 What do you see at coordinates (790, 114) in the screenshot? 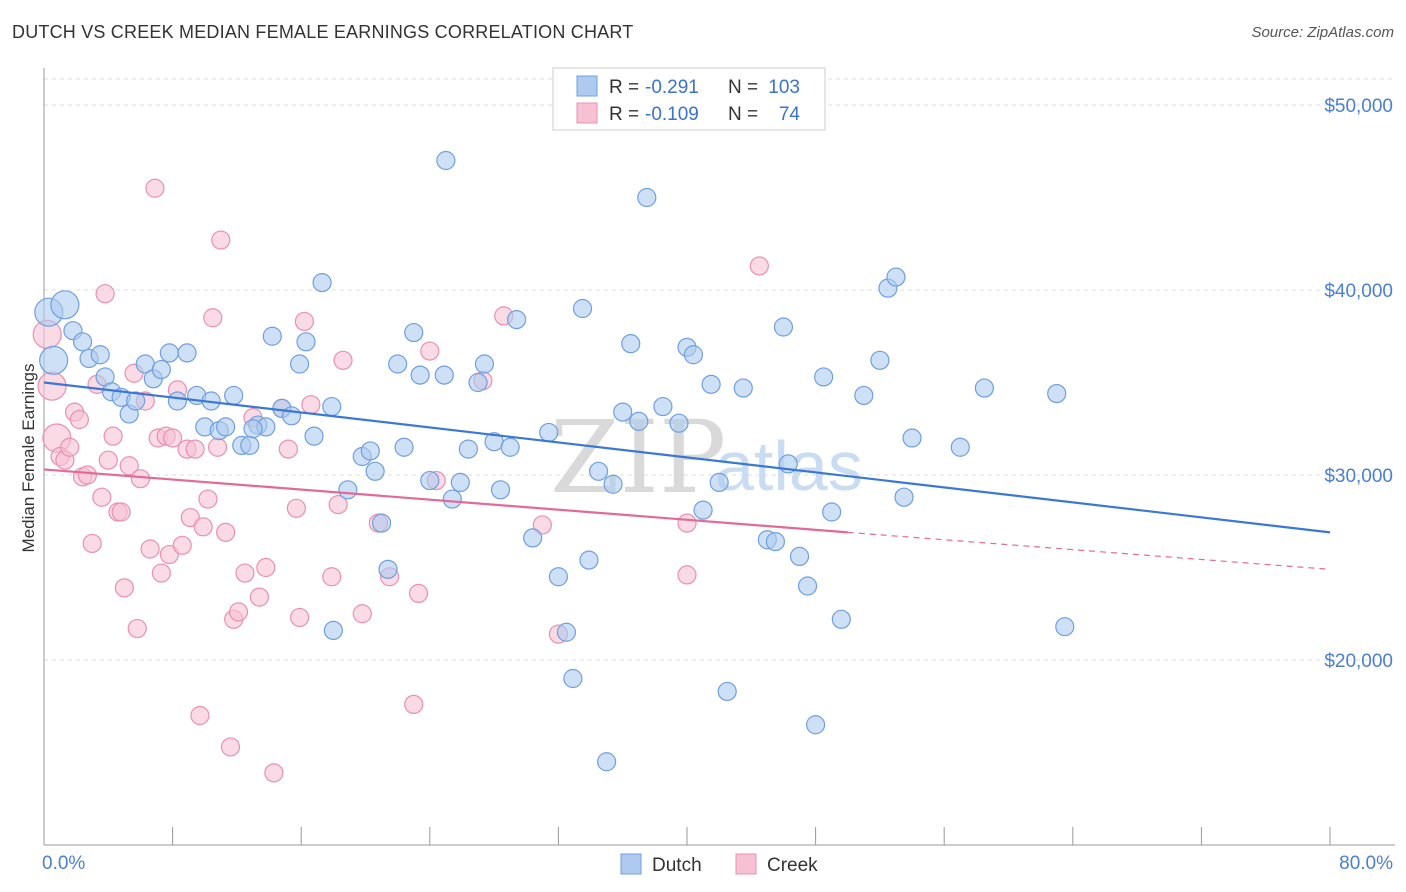
I see `legend-n-value-creek: 74` at bounding box center [790, 114].